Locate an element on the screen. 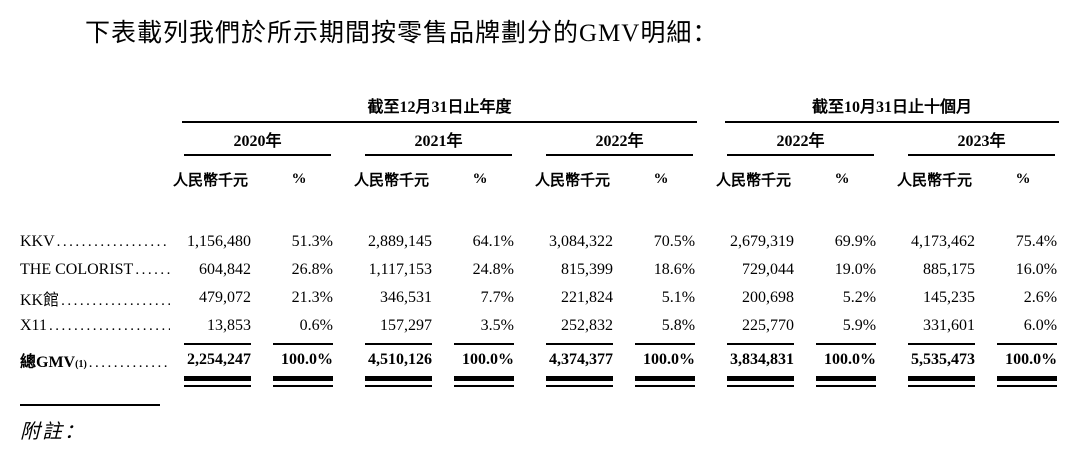 The width and height of the screenshot is (1080, 457). page-title: 下表載列我們於所示期間按零售品牌劃分的GMV明細： is located at coordinates (402, 33).